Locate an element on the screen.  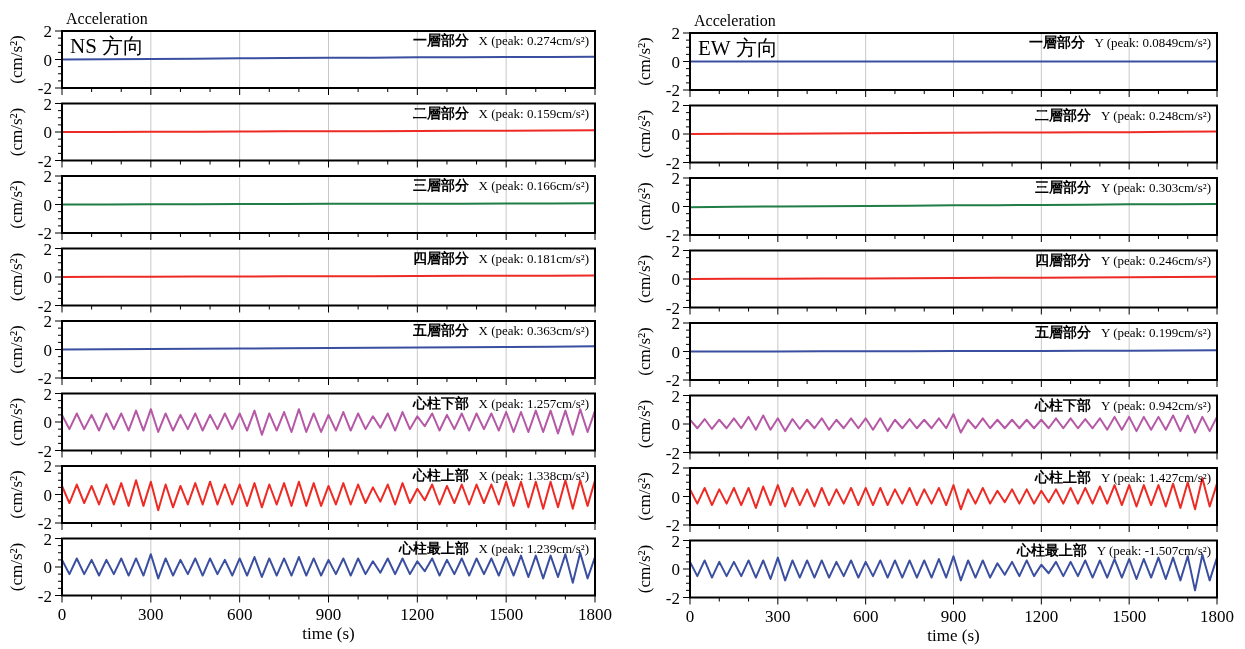
annotation: X (peak: 0.181cm/s²) is located at coordinates (533, 258).